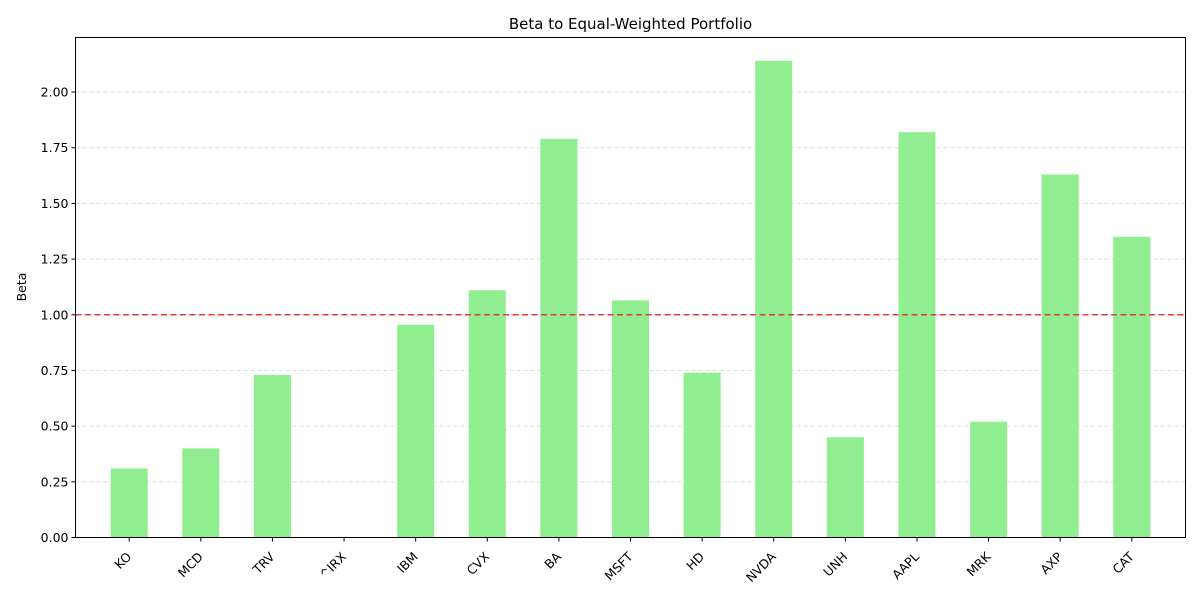  Describe the element at coordinates (695, 561) in the screenshot. I see `x-tick-label: HD` at that location.